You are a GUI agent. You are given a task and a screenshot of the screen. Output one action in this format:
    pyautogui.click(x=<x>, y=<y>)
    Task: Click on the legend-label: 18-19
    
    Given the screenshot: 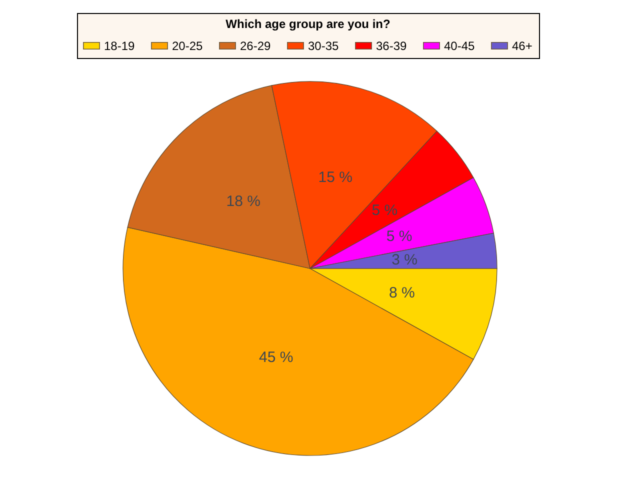 What is the action you would take?
    pyautogui.click(x=120, y=45)
    